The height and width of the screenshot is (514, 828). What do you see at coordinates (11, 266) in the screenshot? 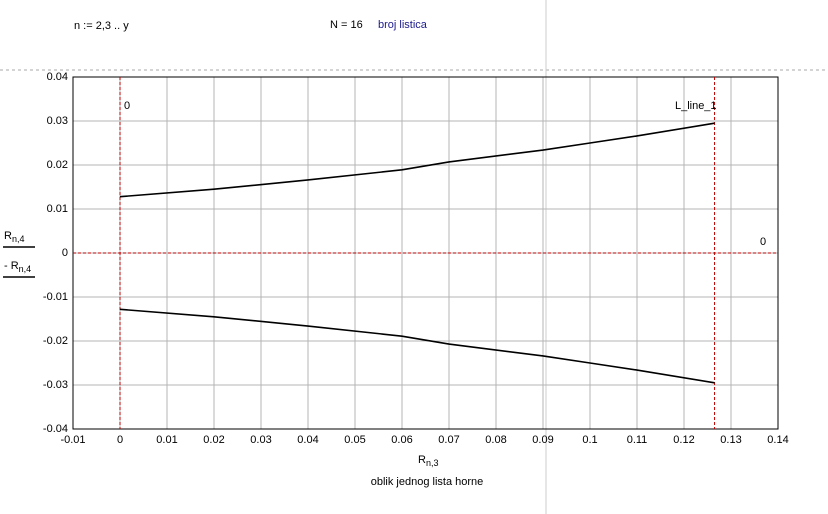
I see `legend-name: - R` at bounding box center [11, 266].